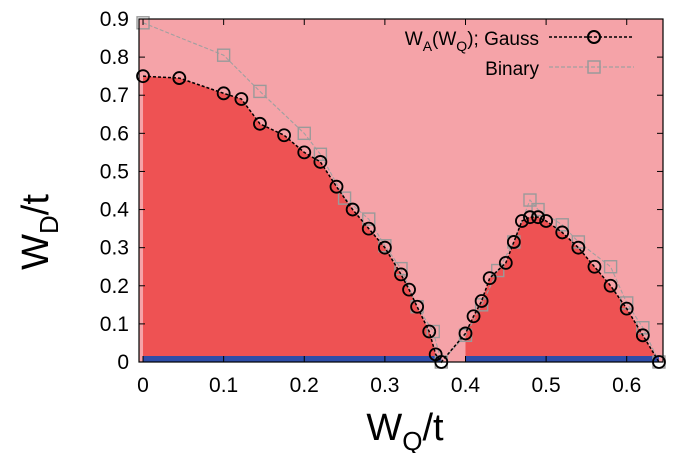 This screenshot has width=673, height=453. I want to click on legend-entry-binary: Binary, so click(559, 69).